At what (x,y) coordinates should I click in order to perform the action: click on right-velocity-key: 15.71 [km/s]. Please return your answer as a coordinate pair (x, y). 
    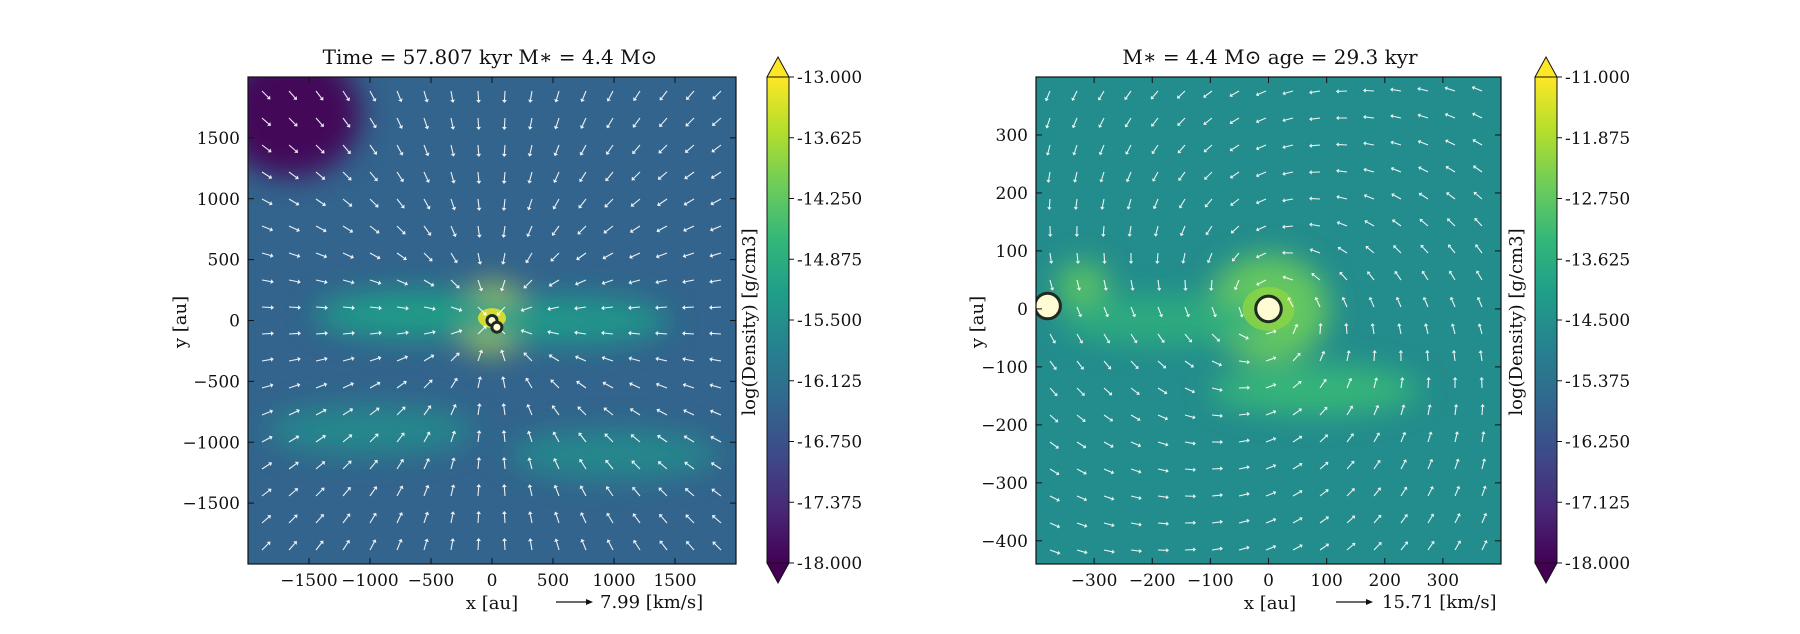
    Looking at the image, I should click on (1416, 602).